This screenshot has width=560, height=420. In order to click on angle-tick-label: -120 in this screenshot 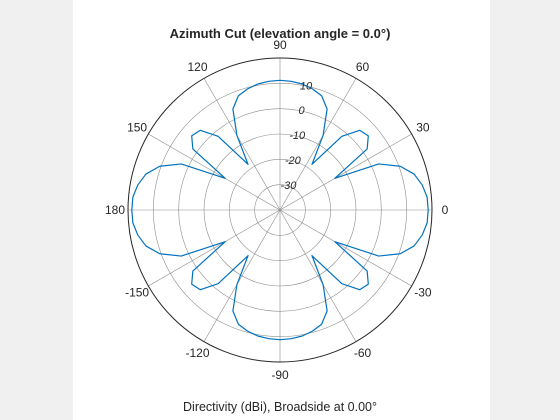, I will do `click(197, 353)`.